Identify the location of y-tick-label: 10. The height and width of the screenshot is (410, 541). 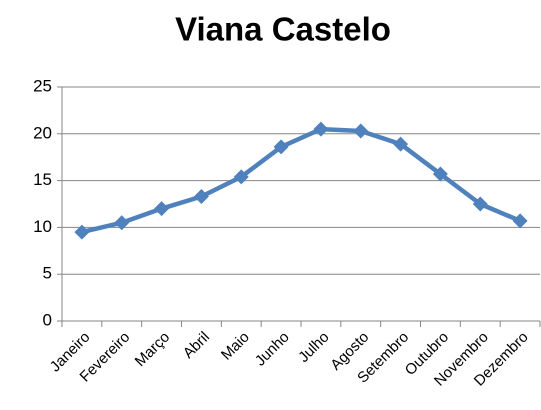
(42, 226).